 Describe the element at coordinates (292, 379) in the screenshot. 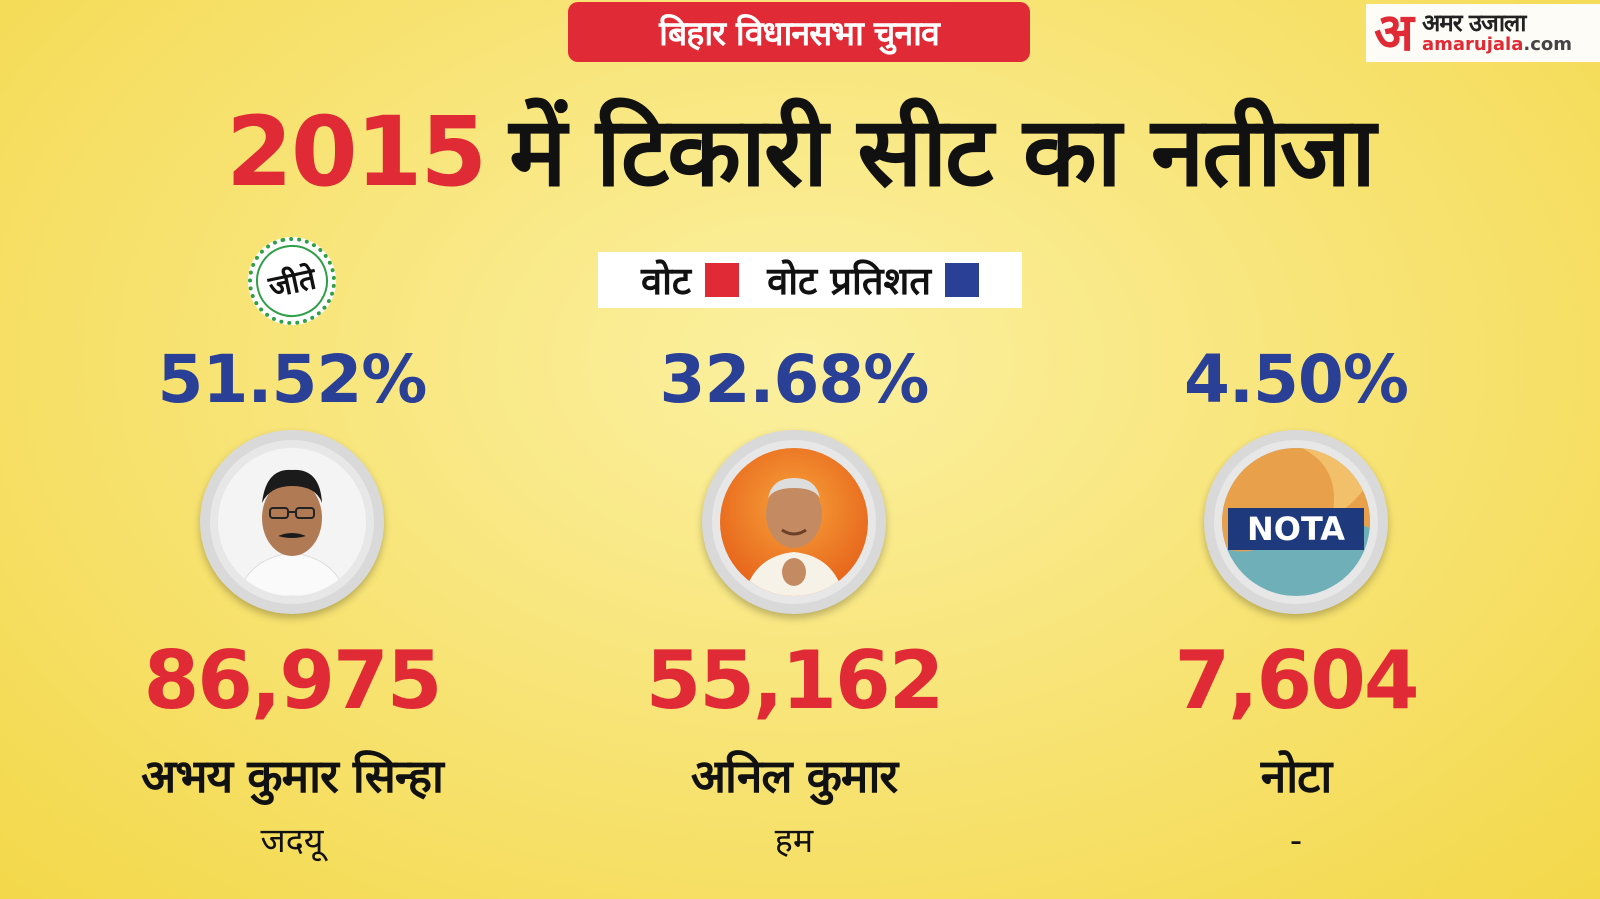

I see `vote-percent: 51.52%` at that location.